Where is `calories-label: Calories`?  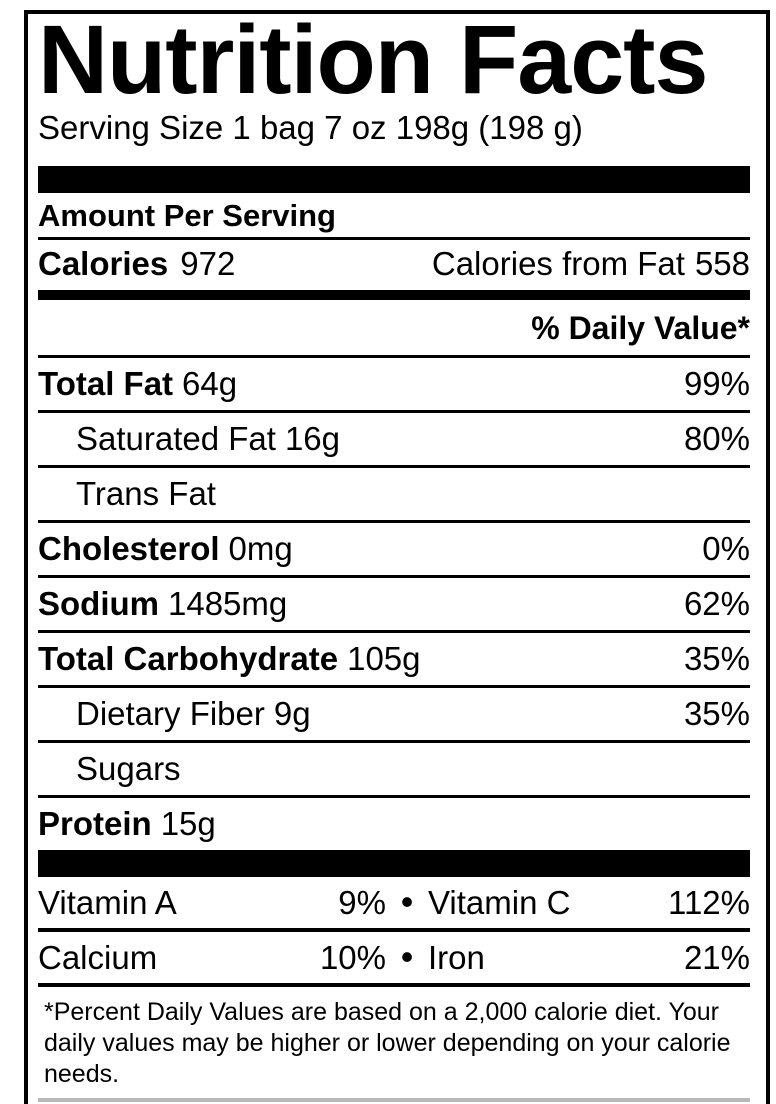 calories-label: Calories is located at coordinates (103, 263).